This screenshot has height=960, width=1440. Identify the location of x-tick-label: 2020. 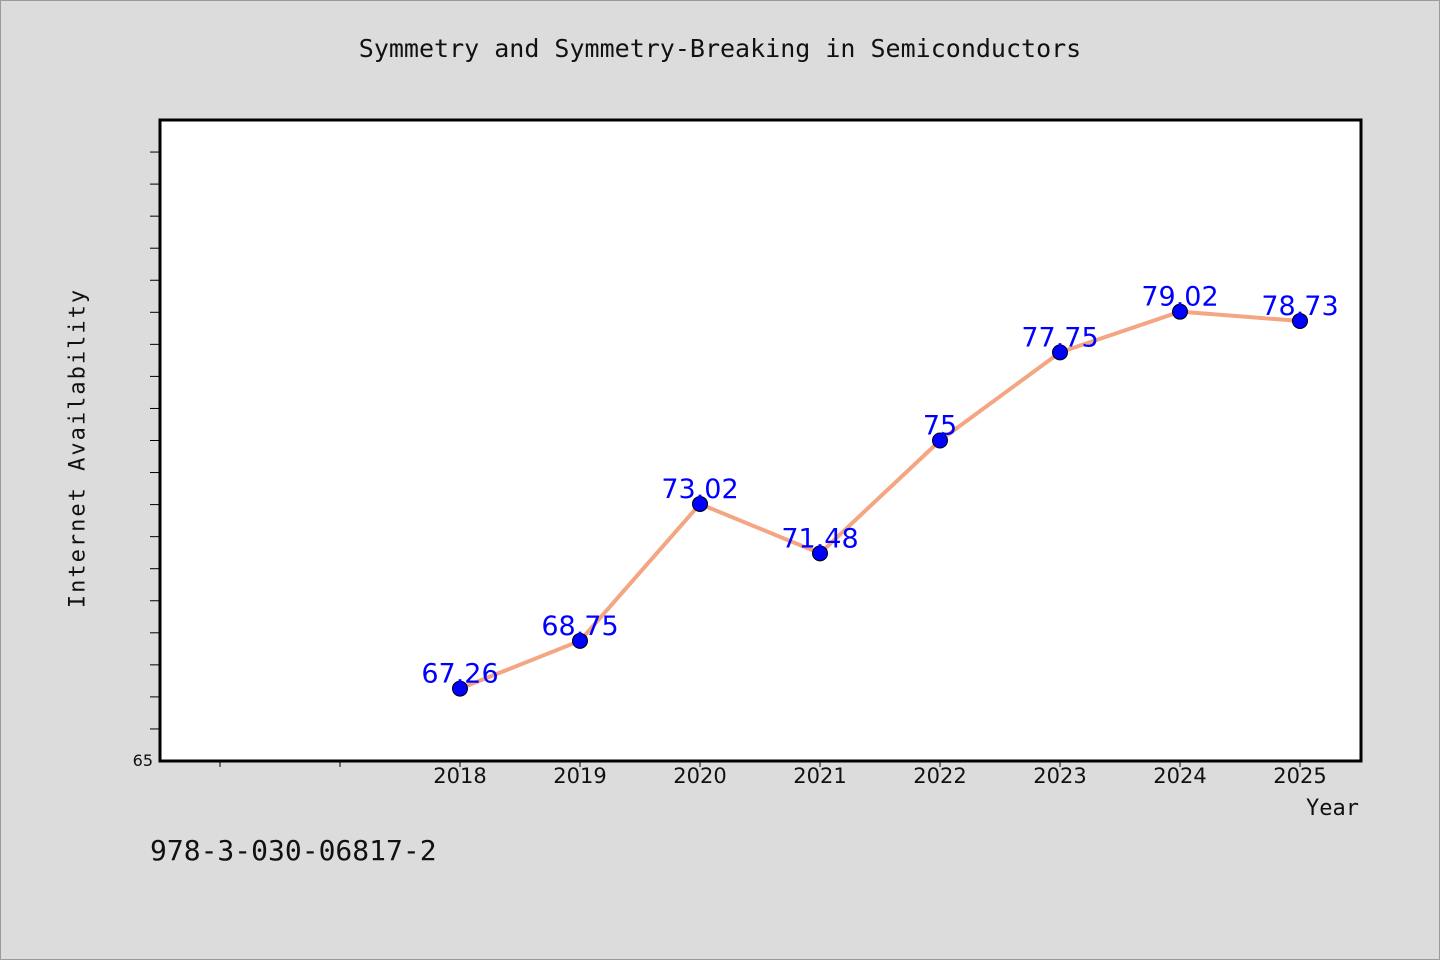
(699, 776).